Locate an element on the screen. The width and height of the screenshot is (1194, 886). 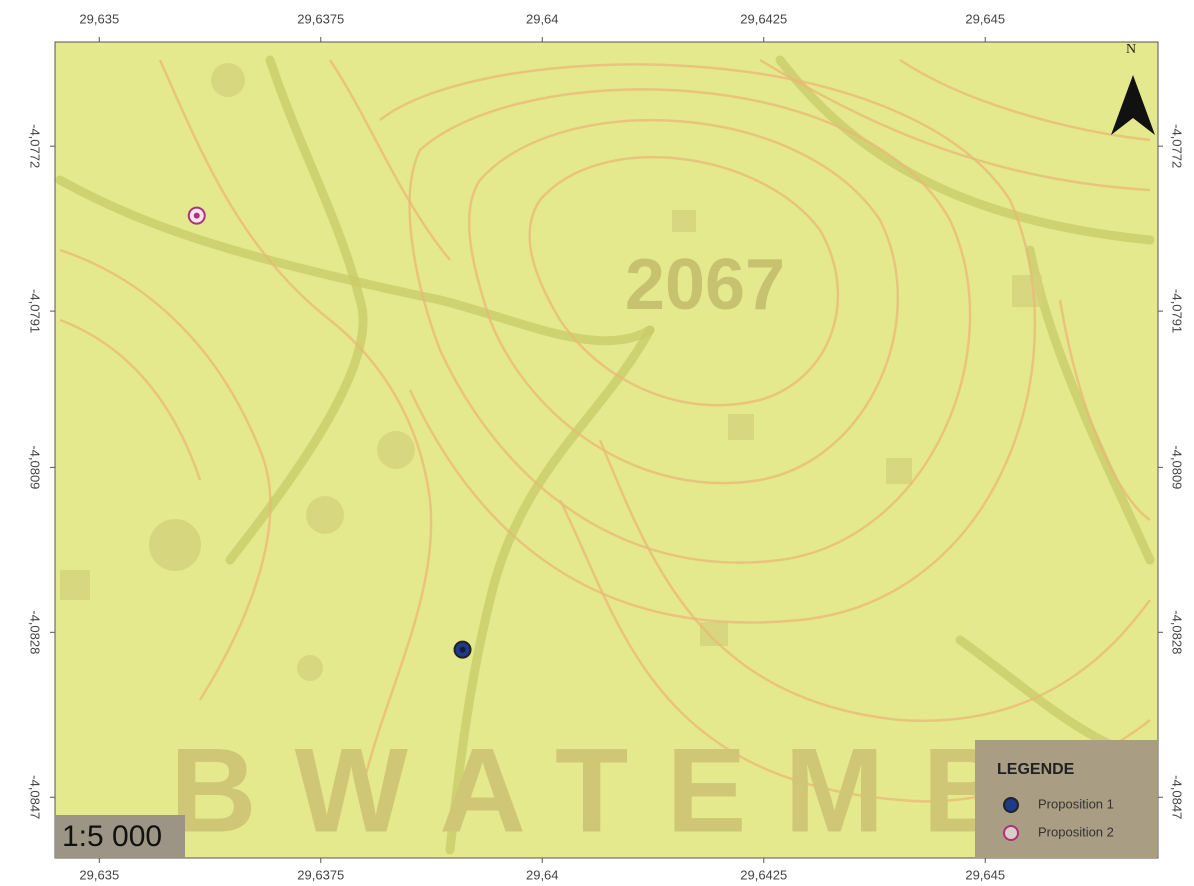
place-name: BWATEMB is located at coordinates (608, 791).